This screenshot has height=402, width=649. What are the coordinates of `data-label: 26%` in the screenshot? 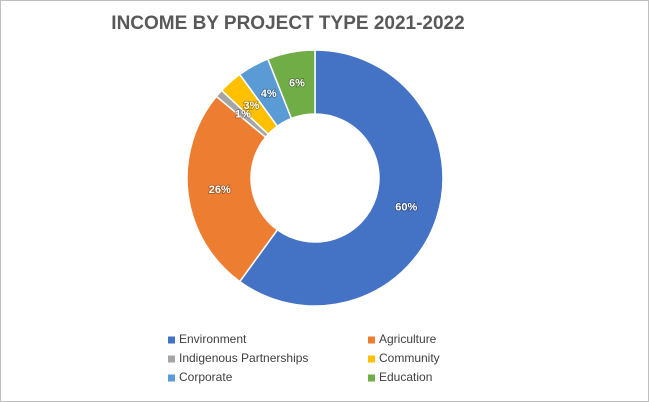 It's located at (220, 190).